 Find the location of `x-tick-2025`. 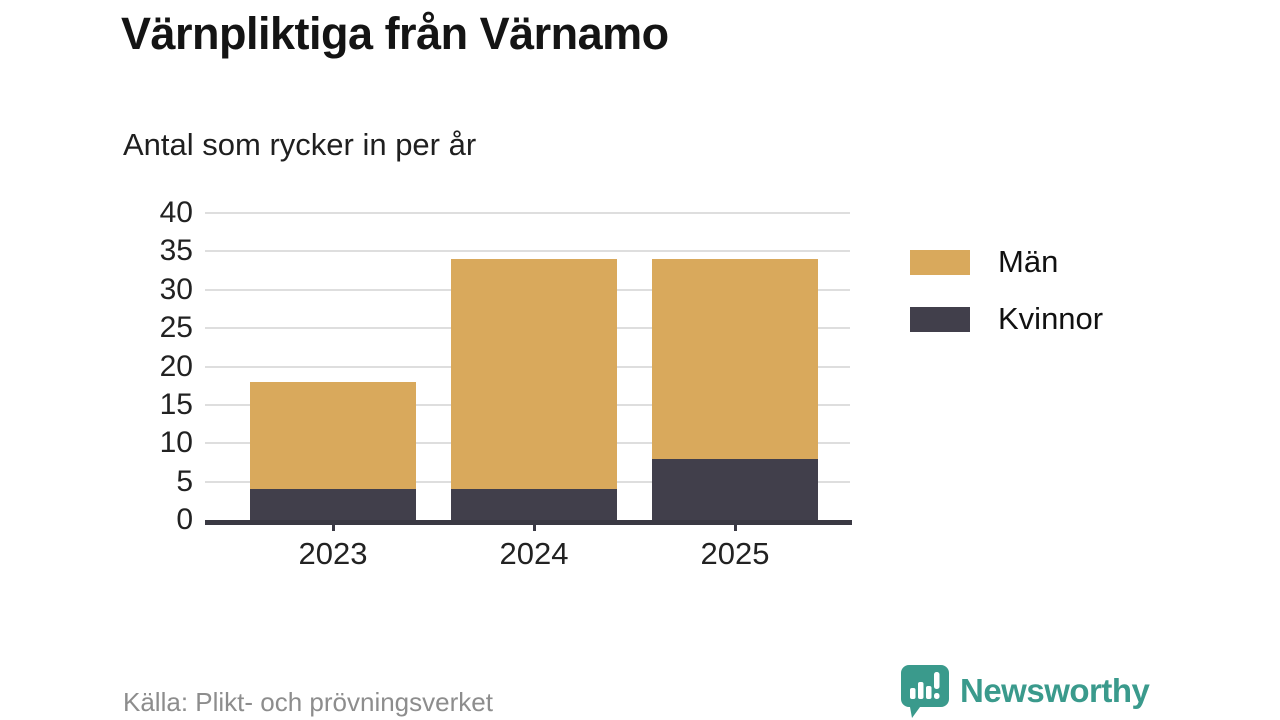

x-tick-2025 is located at coordinates (735, 525).